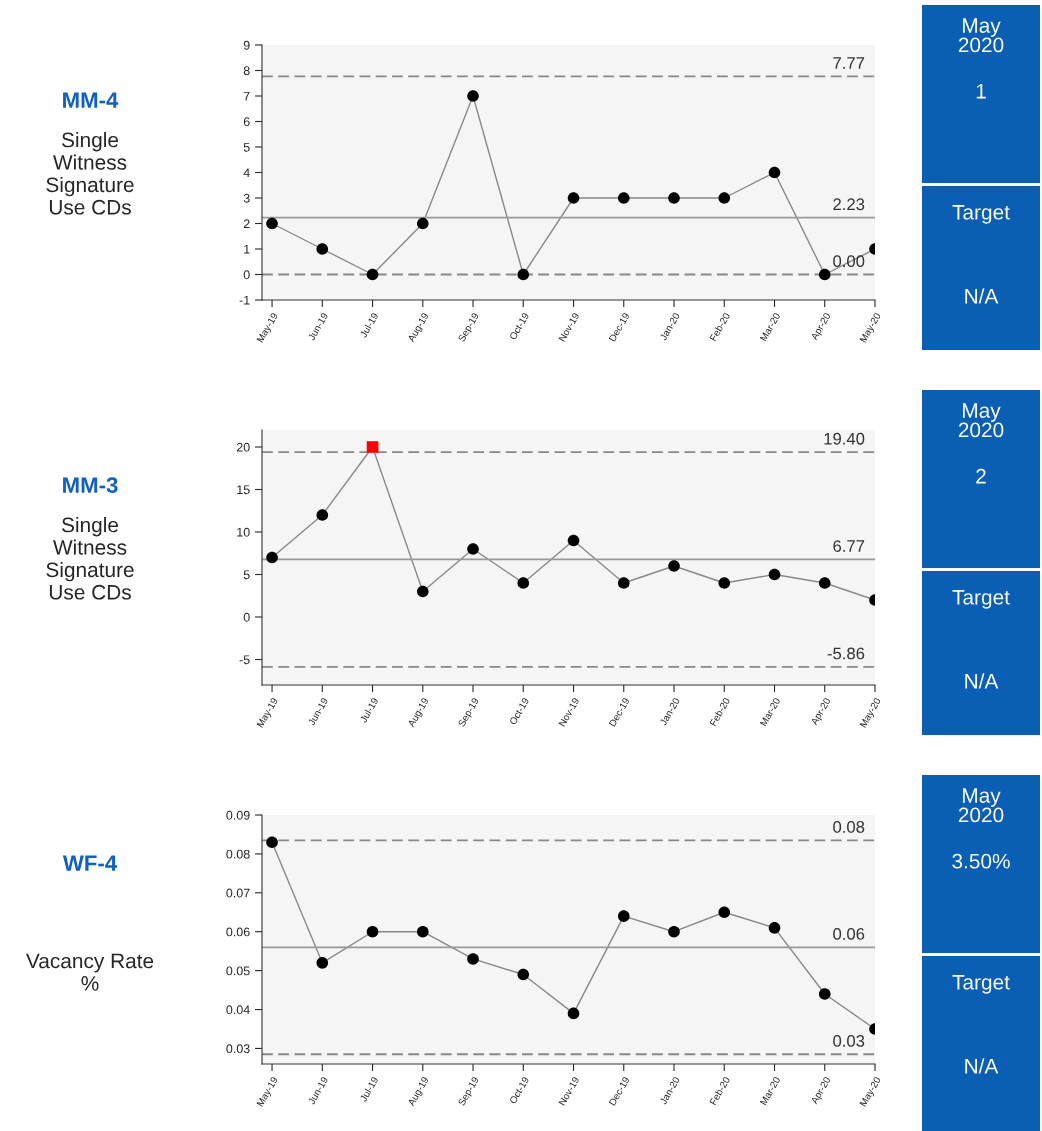 This screenshot has width=1042, height=1131. Describe the element at coordinates (849, 1041) in the screenshot. I see `ref-line-label: 0.03` at that location.